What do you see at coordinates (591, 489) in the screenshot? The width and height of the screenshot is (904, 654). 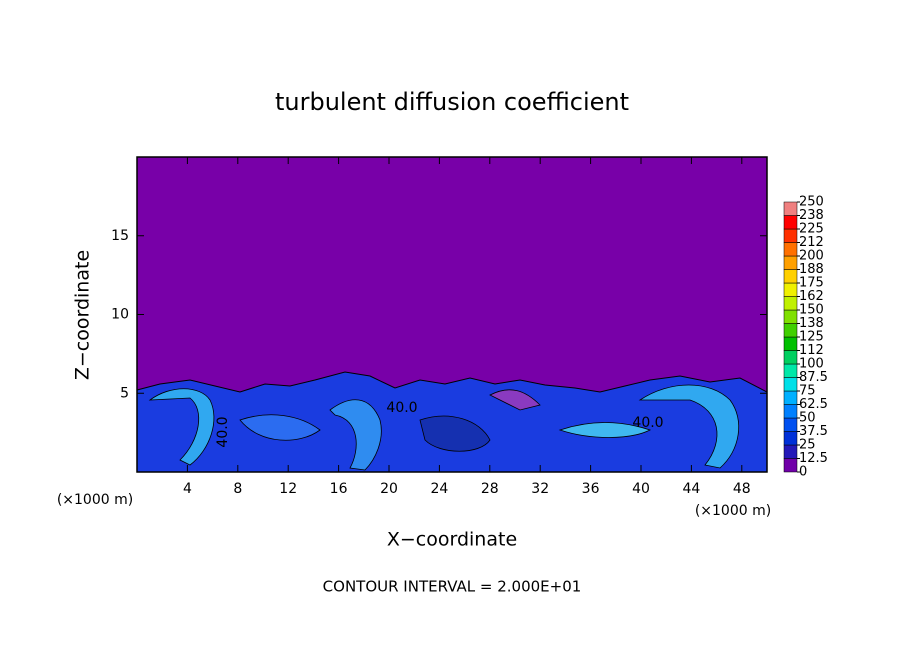 I see `x-tick-label: 36` at bounding box center [591, 489].